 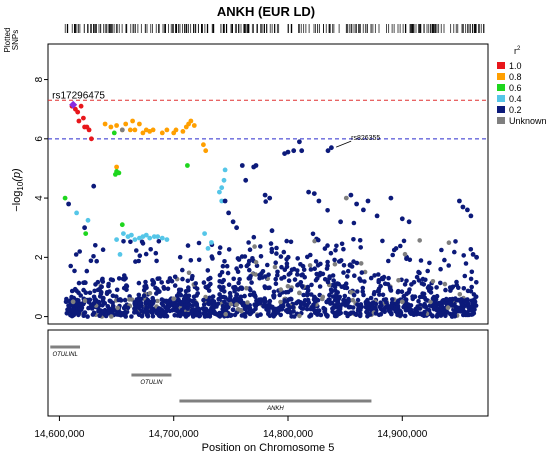 I want to click on x-tick-label: 14,900,000, so click(x=402, y=434).